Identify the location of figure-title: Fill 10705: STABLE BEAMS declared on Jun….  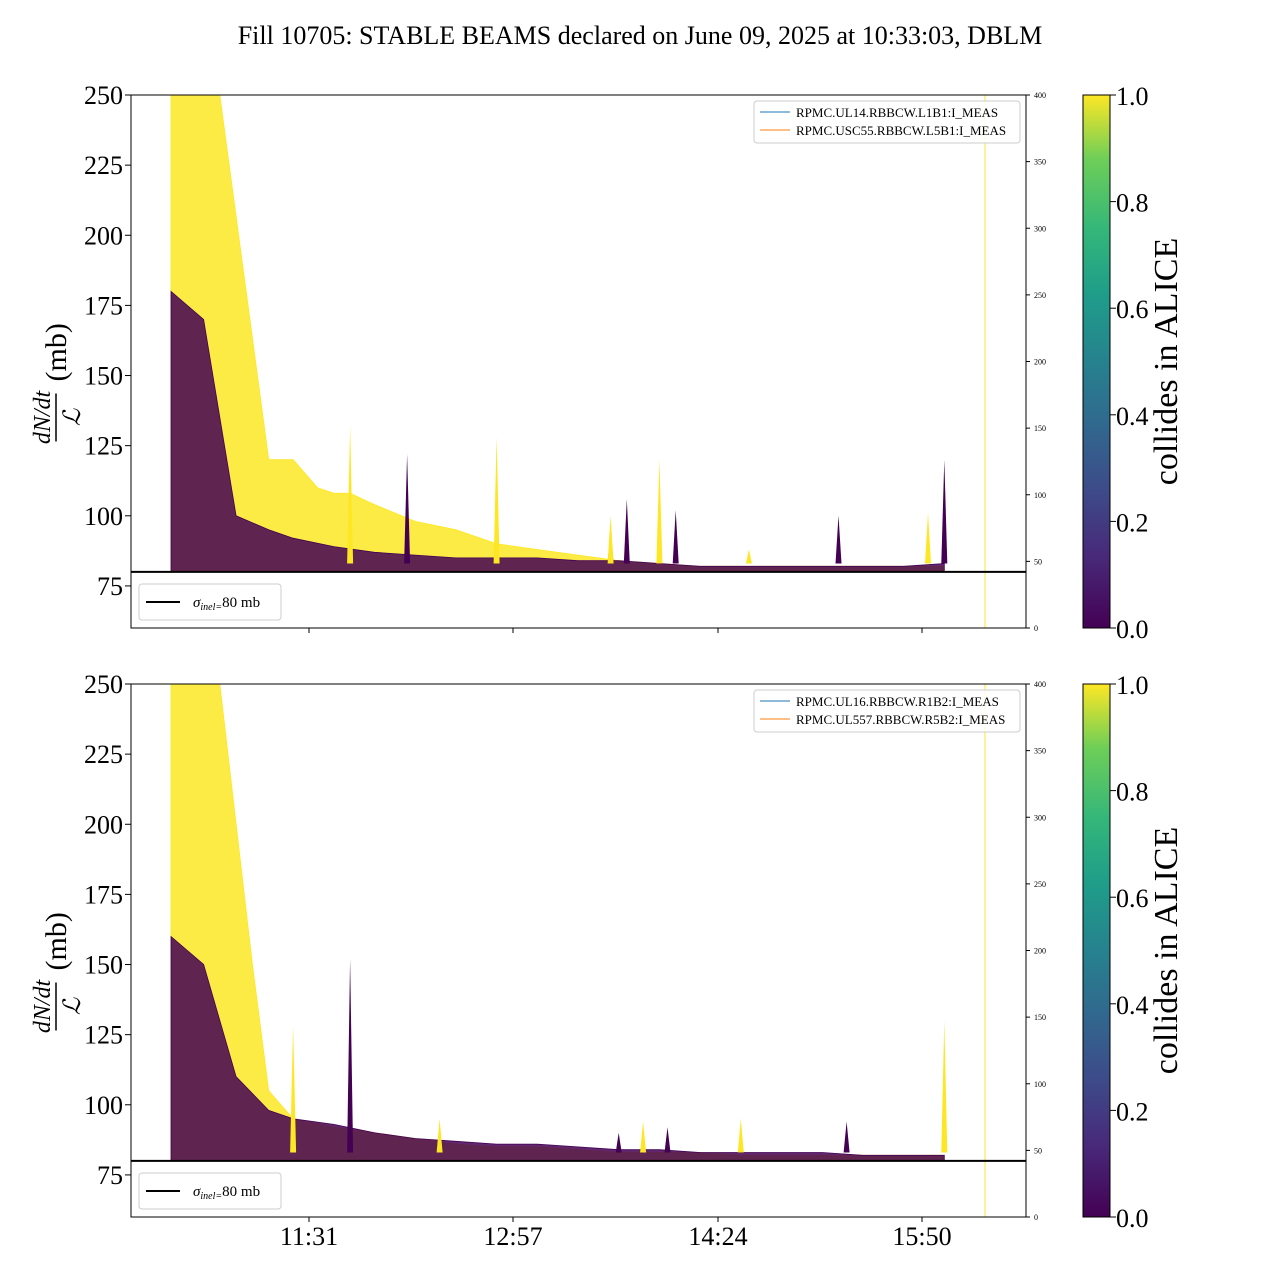
(640, 35).